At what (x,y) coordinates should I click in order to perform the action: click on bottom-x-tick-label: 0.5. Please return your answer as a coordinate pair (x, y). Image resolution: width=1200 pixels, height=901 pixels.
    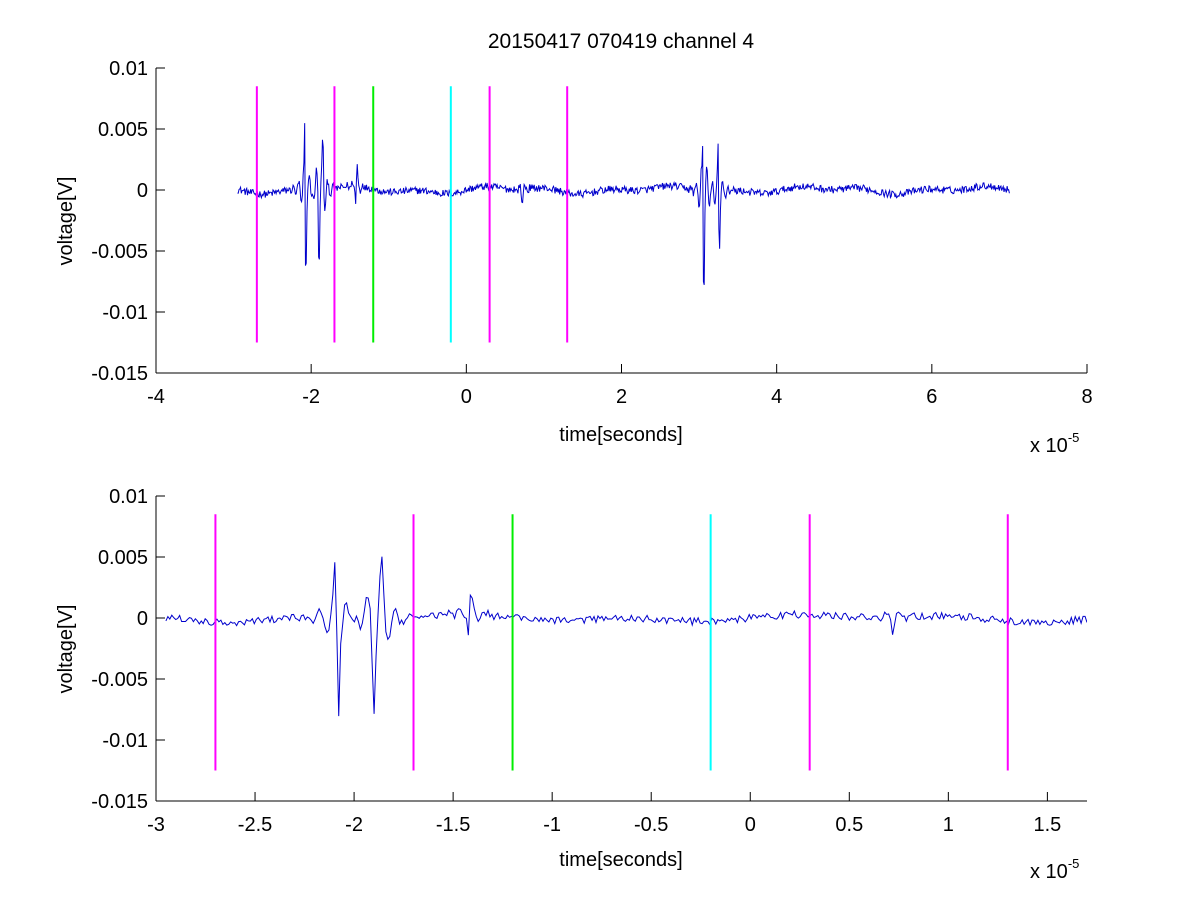
    Looking at the image, I should click on (849, 825).